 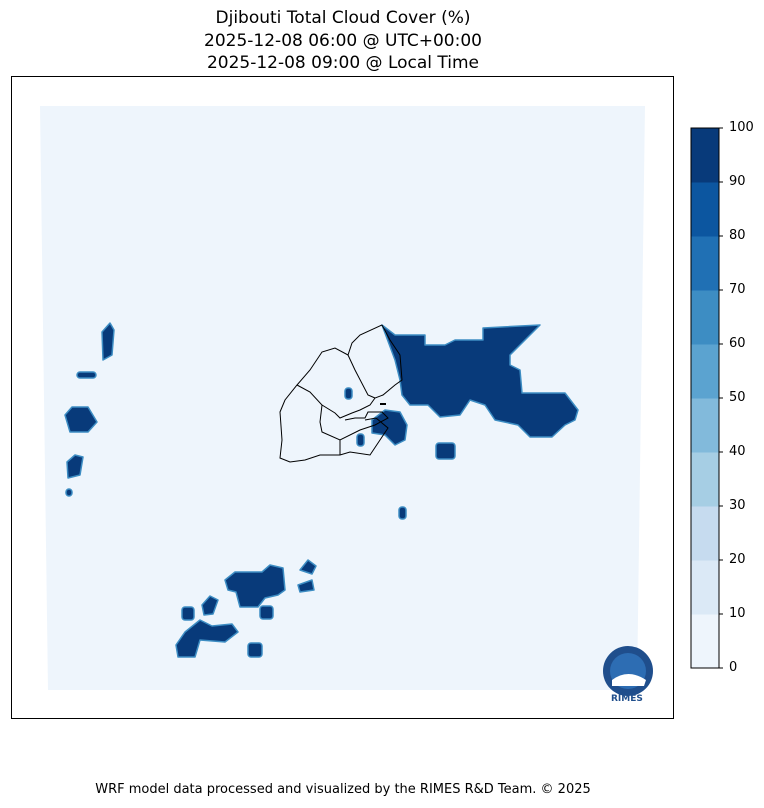 What do you see at coordinates (741, 127) in the screenshot?
I see `colorbar-tick-label: 100` at bounding box center [741, 127].